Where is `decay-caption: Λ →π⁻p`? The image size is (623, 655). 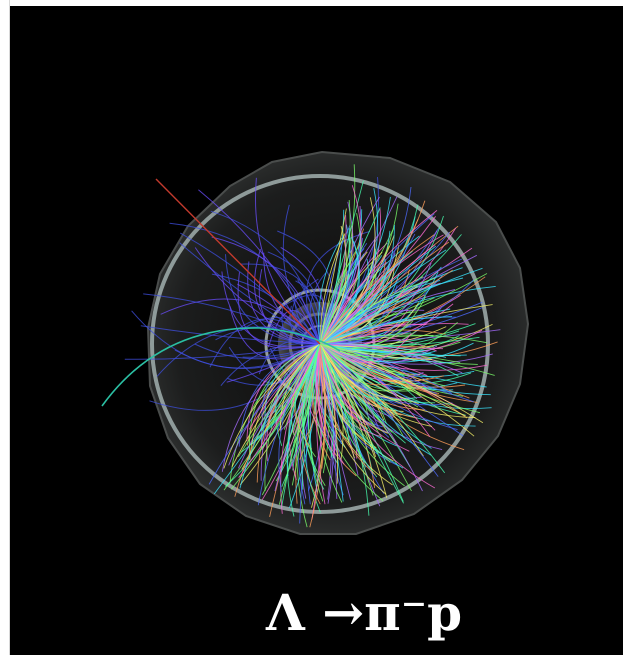 decay-caption: Λ →π⁻p is located at coordinates (364, 612).